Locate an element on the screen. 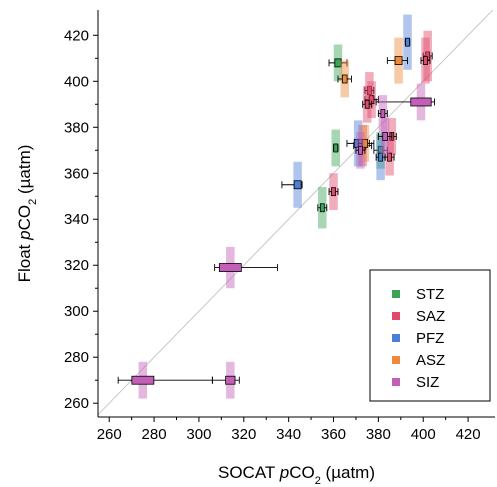  legend-item-asz: ASZ is located at coordinates (418, 360).